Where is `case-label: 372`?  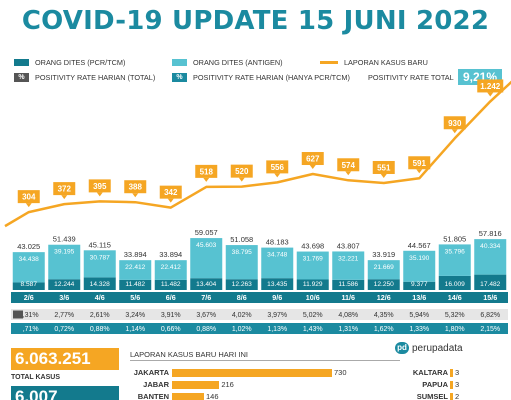
case-label: 372 is located at coordinates (65, 189).